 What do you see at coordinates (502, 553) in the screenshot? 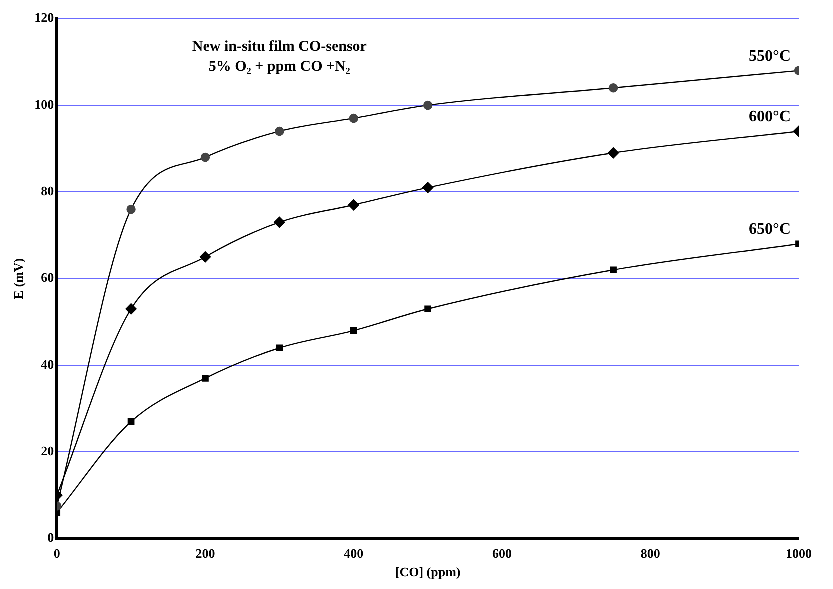
I see `x-tick-label: 600` at bounding box center [502, 553].